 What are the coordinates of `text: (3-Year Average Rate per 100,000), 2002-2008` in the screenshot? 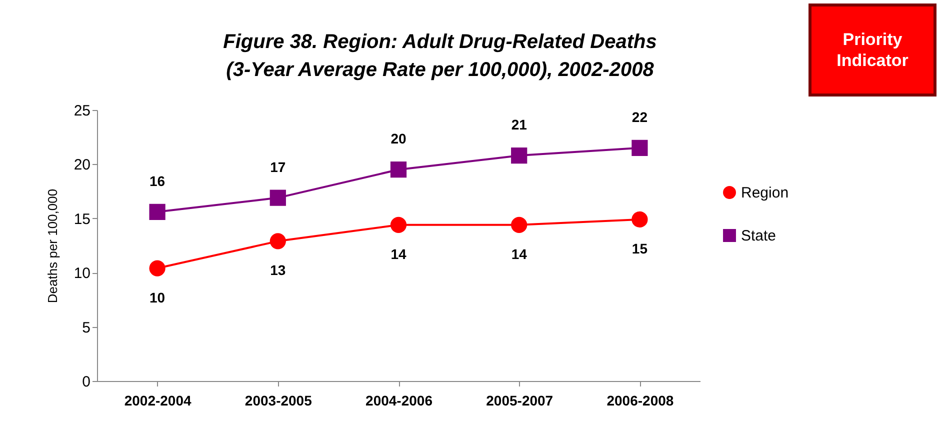 It's located at (440, 70).